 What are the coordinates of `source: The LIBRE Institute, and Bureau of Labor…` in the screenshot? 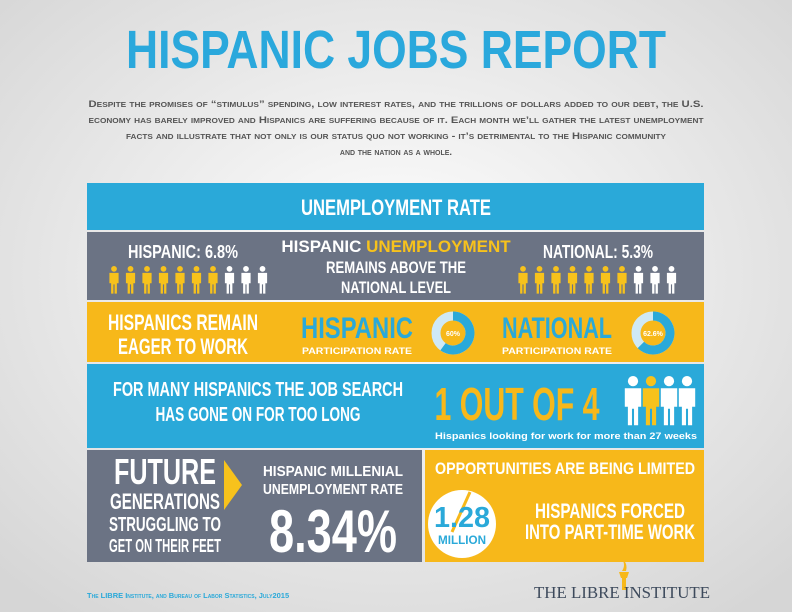 It's located at (188, 595).